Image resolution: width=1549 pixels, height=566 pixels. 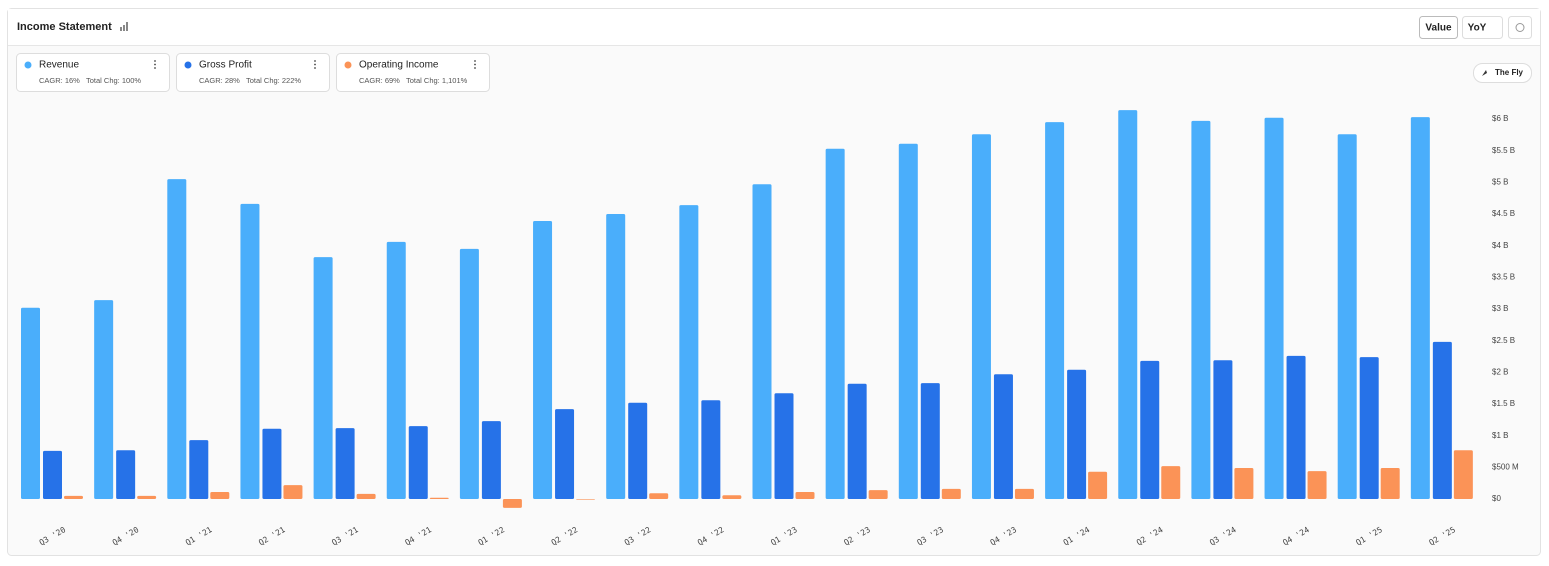 What do you see at coordinates (1500, 435) in the screenshot?
I see `y-tick-label: $1 B` at bounding box center [1500, 435].